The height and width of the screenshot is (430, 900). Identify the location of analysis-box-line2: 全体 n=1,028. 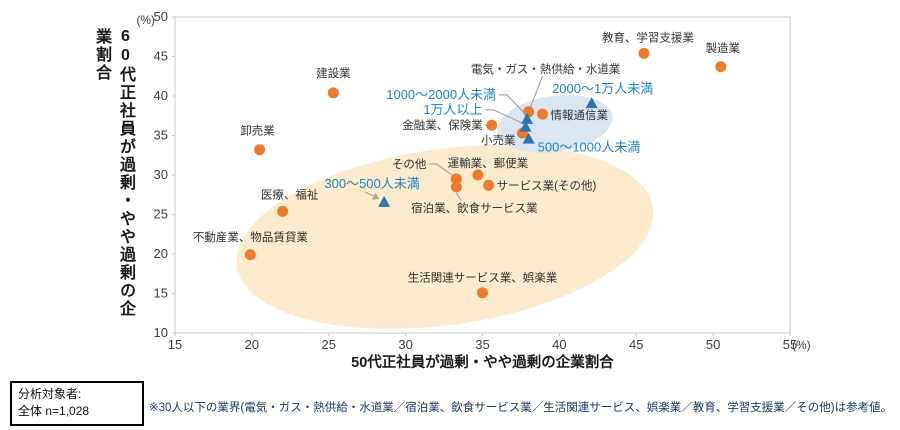
(54, 411).